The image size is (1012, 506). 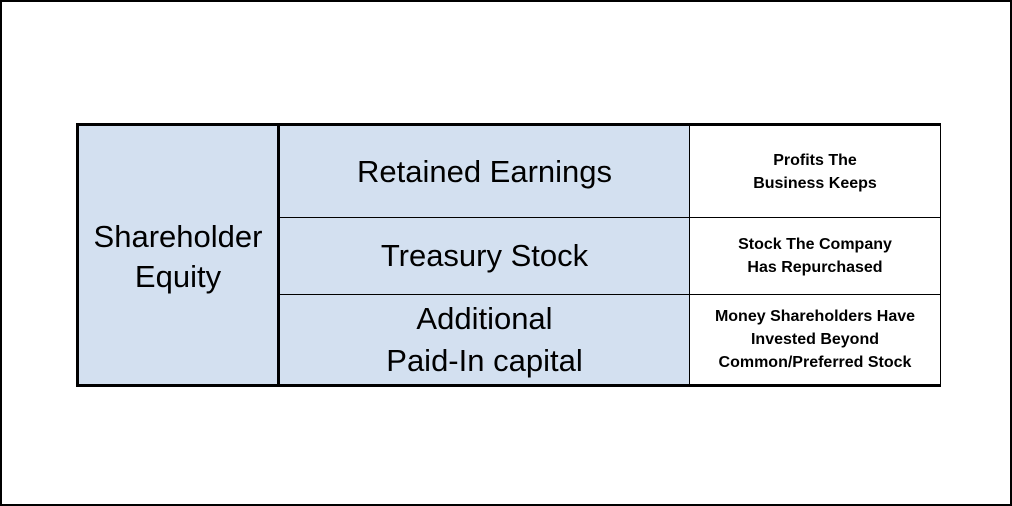 I want to click on shareholder-equity-label: Shareholder Equity, so click(x=178, y=256).